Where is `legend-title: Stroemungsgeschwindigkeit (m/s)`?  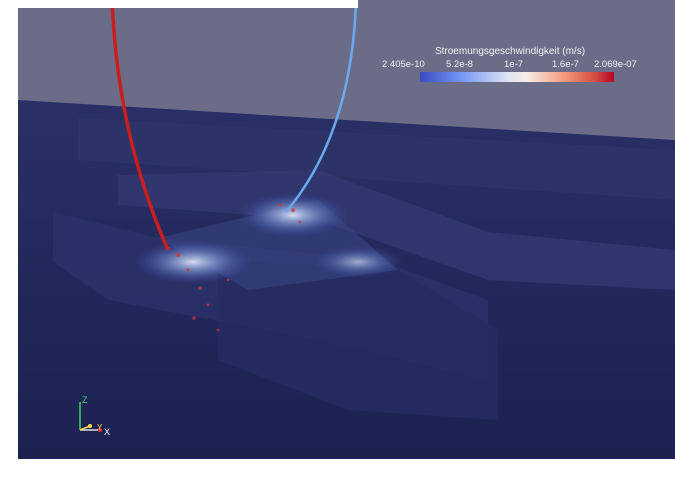
legend-title: Stroemungsgeschwindigkeit (m/s) is located at coordinates (510, 51).